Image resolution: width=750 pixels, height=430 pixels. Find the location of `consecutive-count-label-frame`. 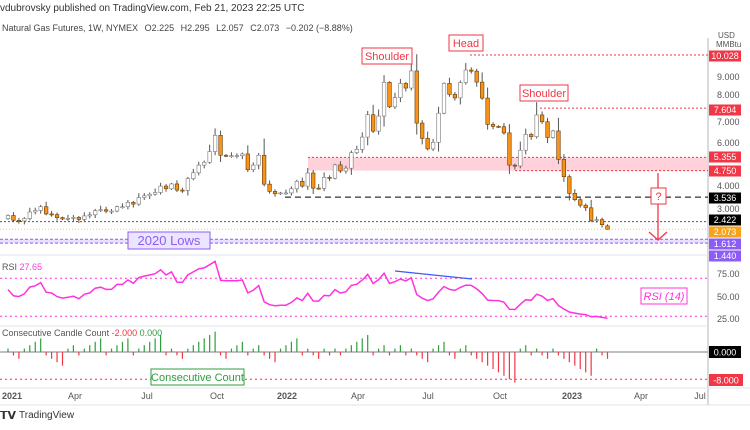

consecutive-count-label-frame is located at coordinates (197, 377).